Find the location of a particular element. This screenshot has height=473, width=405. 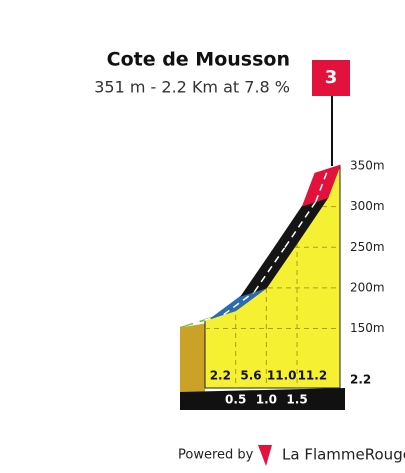

gradient-label: 2.2 is located at coordinates (220, 376).